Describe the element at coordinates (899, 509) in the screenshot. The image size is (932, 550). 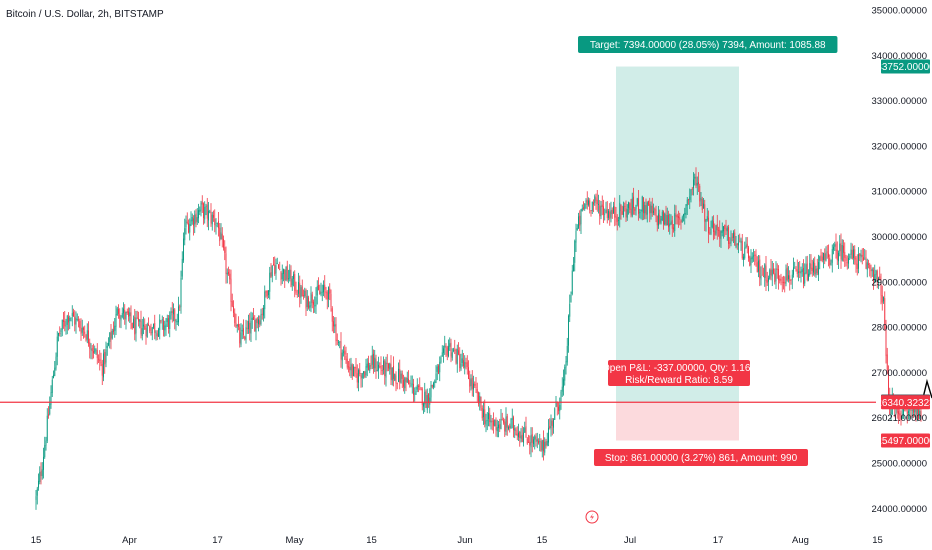
I see `y-tick-label: 24000.00000` at that location.